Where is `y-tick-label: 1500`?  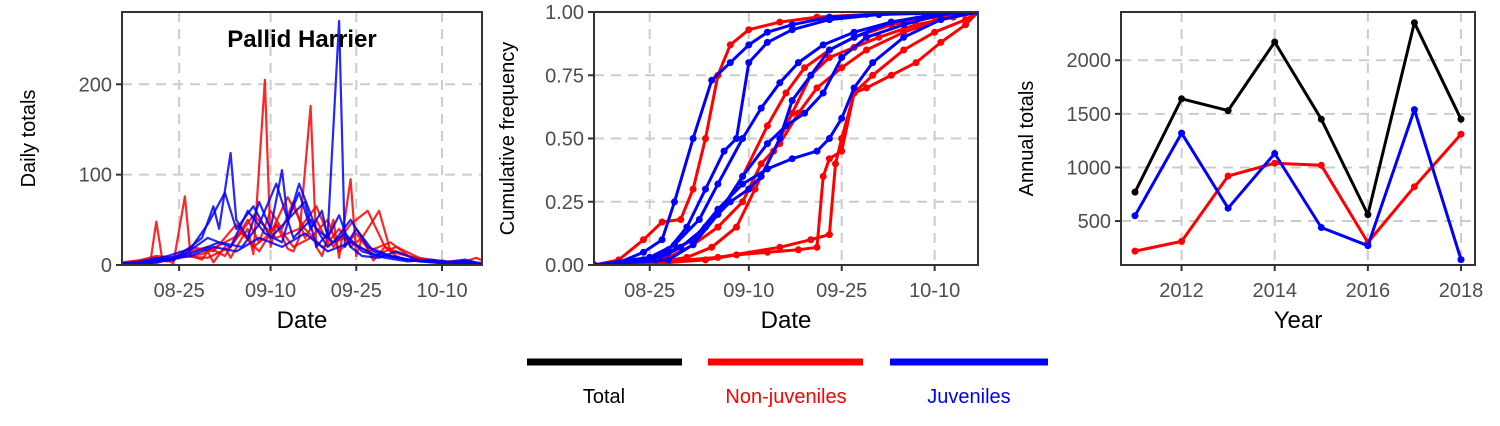 y-tick-label: 1500 is located at coordinates (1089, 115).